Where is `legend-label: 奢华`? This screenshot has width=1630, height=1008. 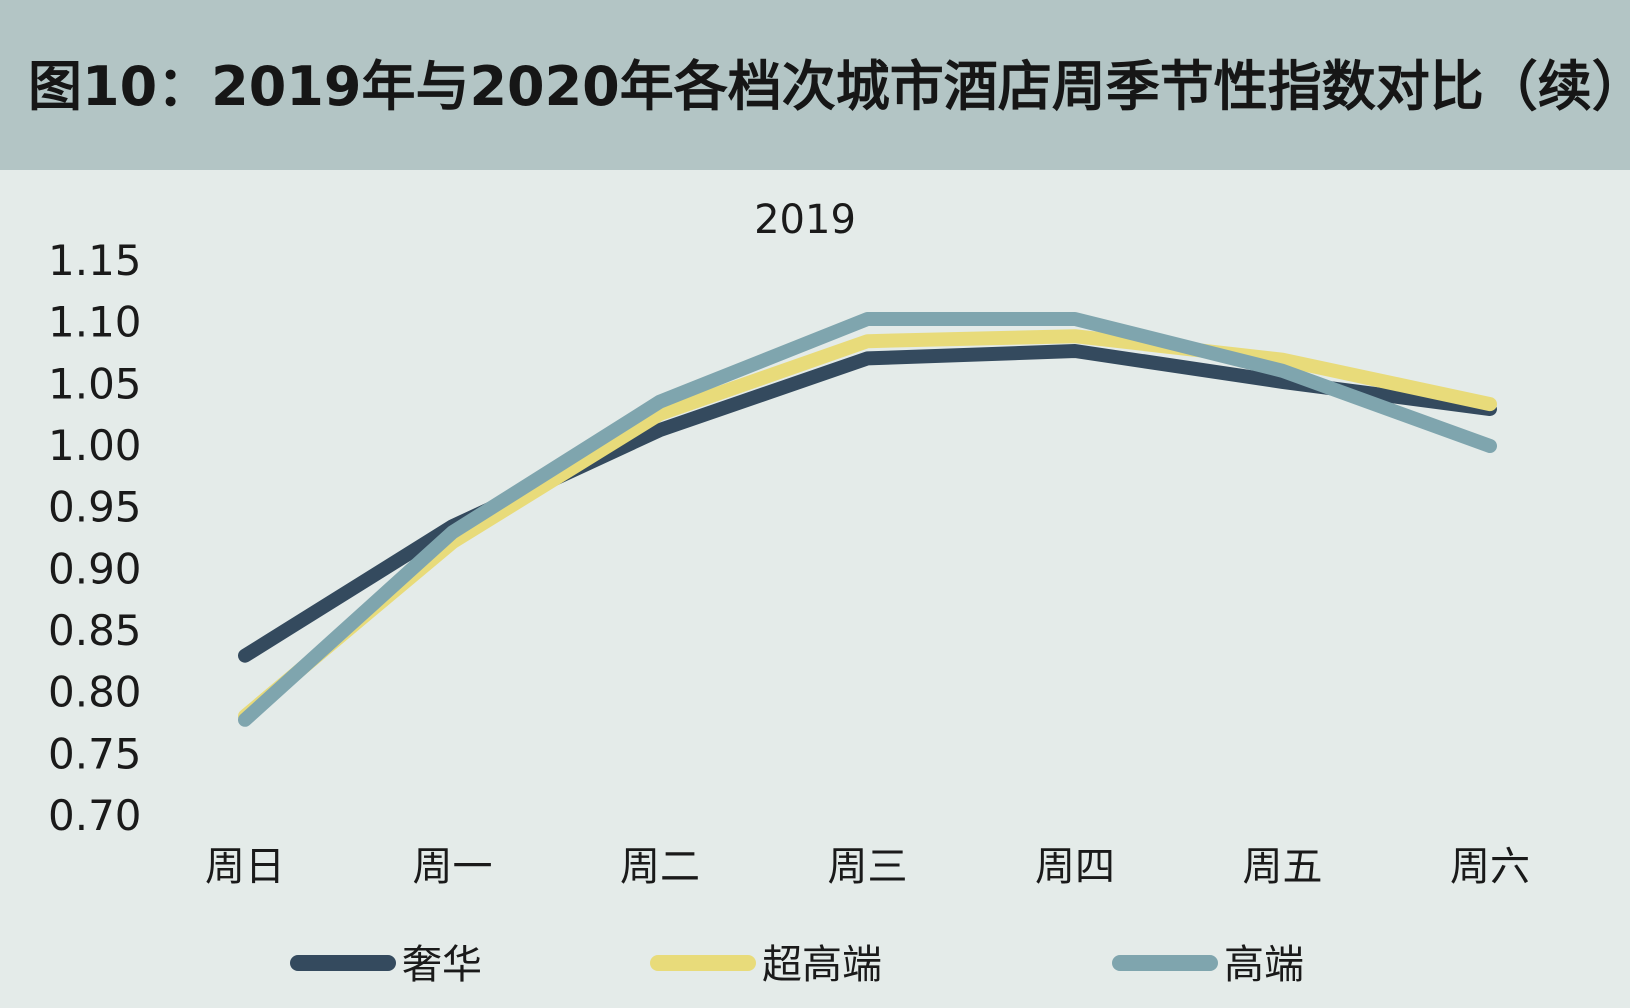
legend-label: 奢华 is located at coordinates (442, 965).